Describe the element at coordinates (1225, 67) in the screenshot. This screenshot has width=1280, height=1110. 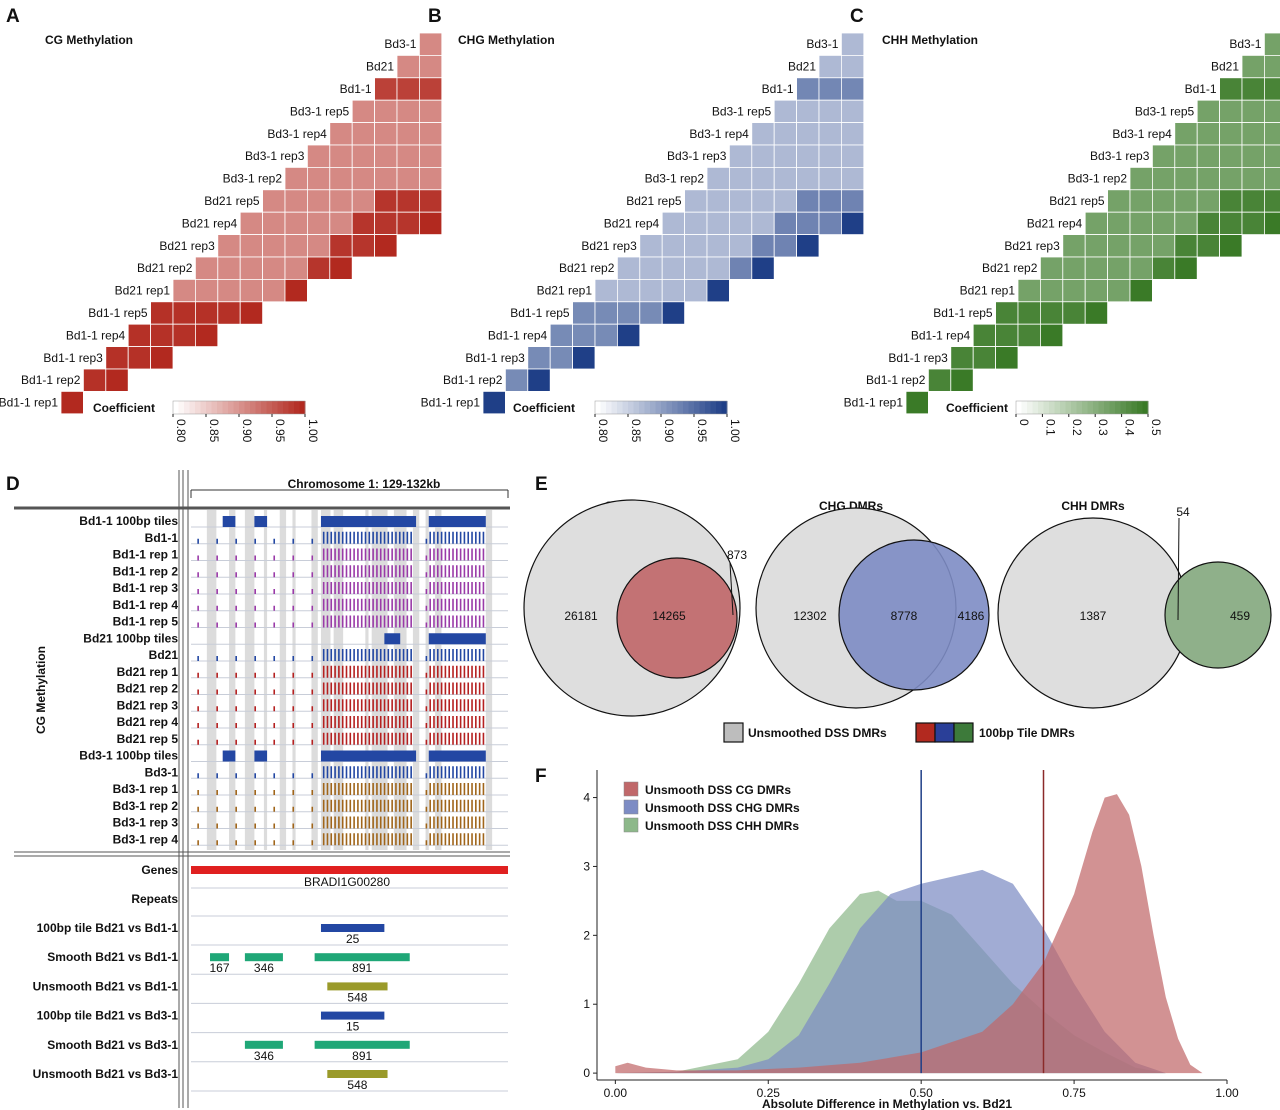
I see `heatmap-row-label: Bd21` at that location.